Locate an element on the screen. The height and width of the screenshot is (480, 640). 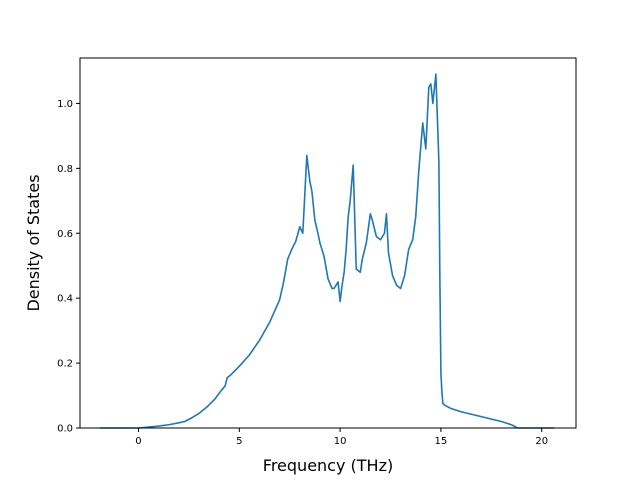
y-tick-label: 0.8 is located at coordinates (65, 169).